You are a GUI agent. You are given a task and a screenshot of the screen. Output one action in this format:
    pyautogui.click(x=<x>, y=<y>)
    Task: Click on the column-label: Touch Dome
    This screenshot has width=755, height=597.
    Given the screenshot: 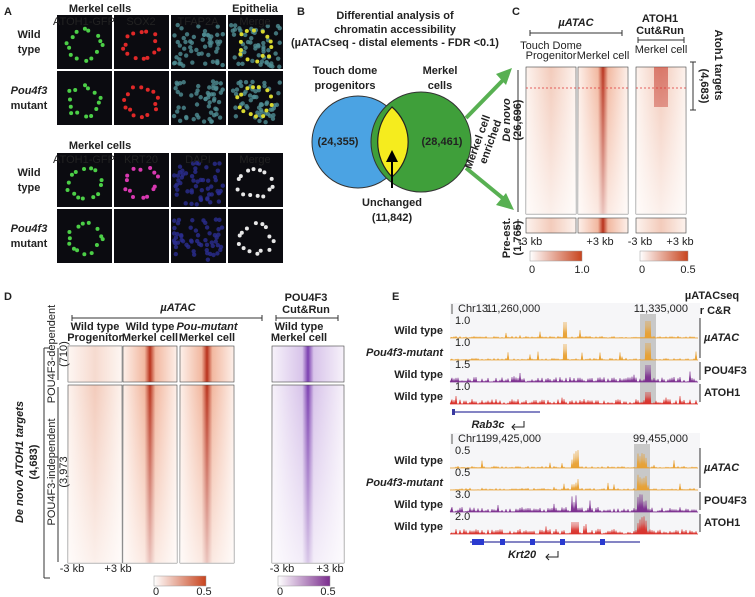 What is the action you would take?
    pyautogui.click(x=551, y=46)
    